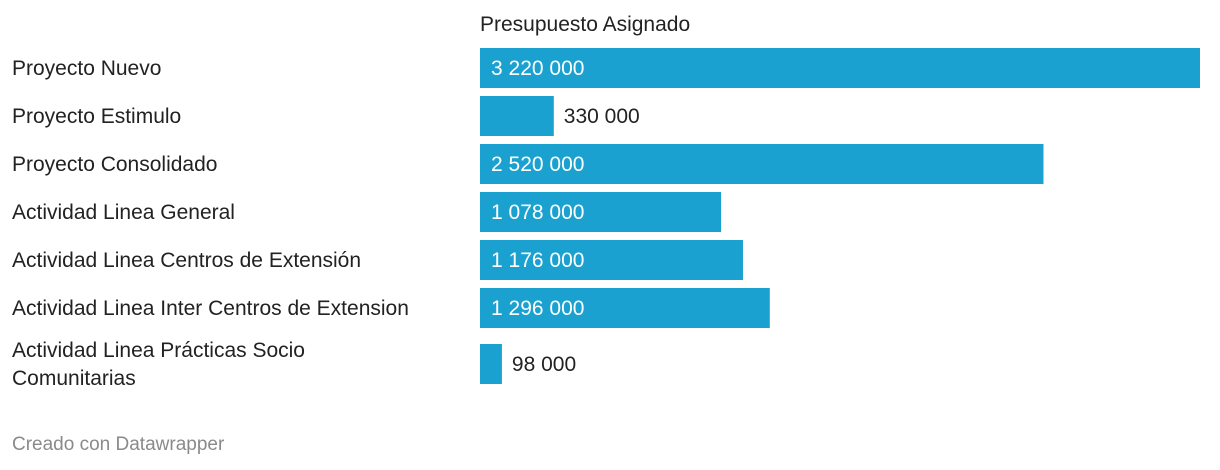 The width and height of the screenshot is (1220, 470). I want to click on value-label: 3 220 000, so click(537, 68).